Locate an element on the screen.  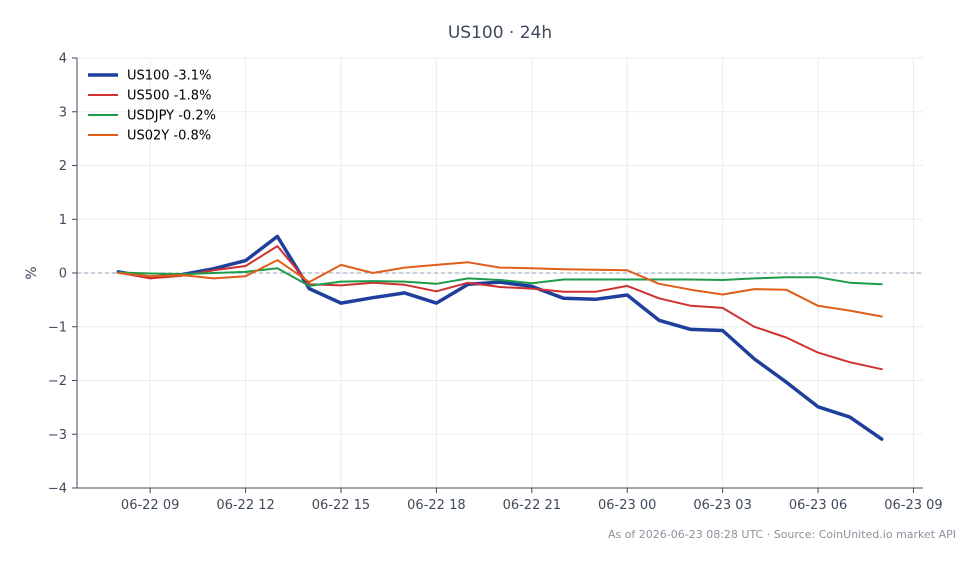
y-tick-label: −1 is located at coordinates (57, 327).